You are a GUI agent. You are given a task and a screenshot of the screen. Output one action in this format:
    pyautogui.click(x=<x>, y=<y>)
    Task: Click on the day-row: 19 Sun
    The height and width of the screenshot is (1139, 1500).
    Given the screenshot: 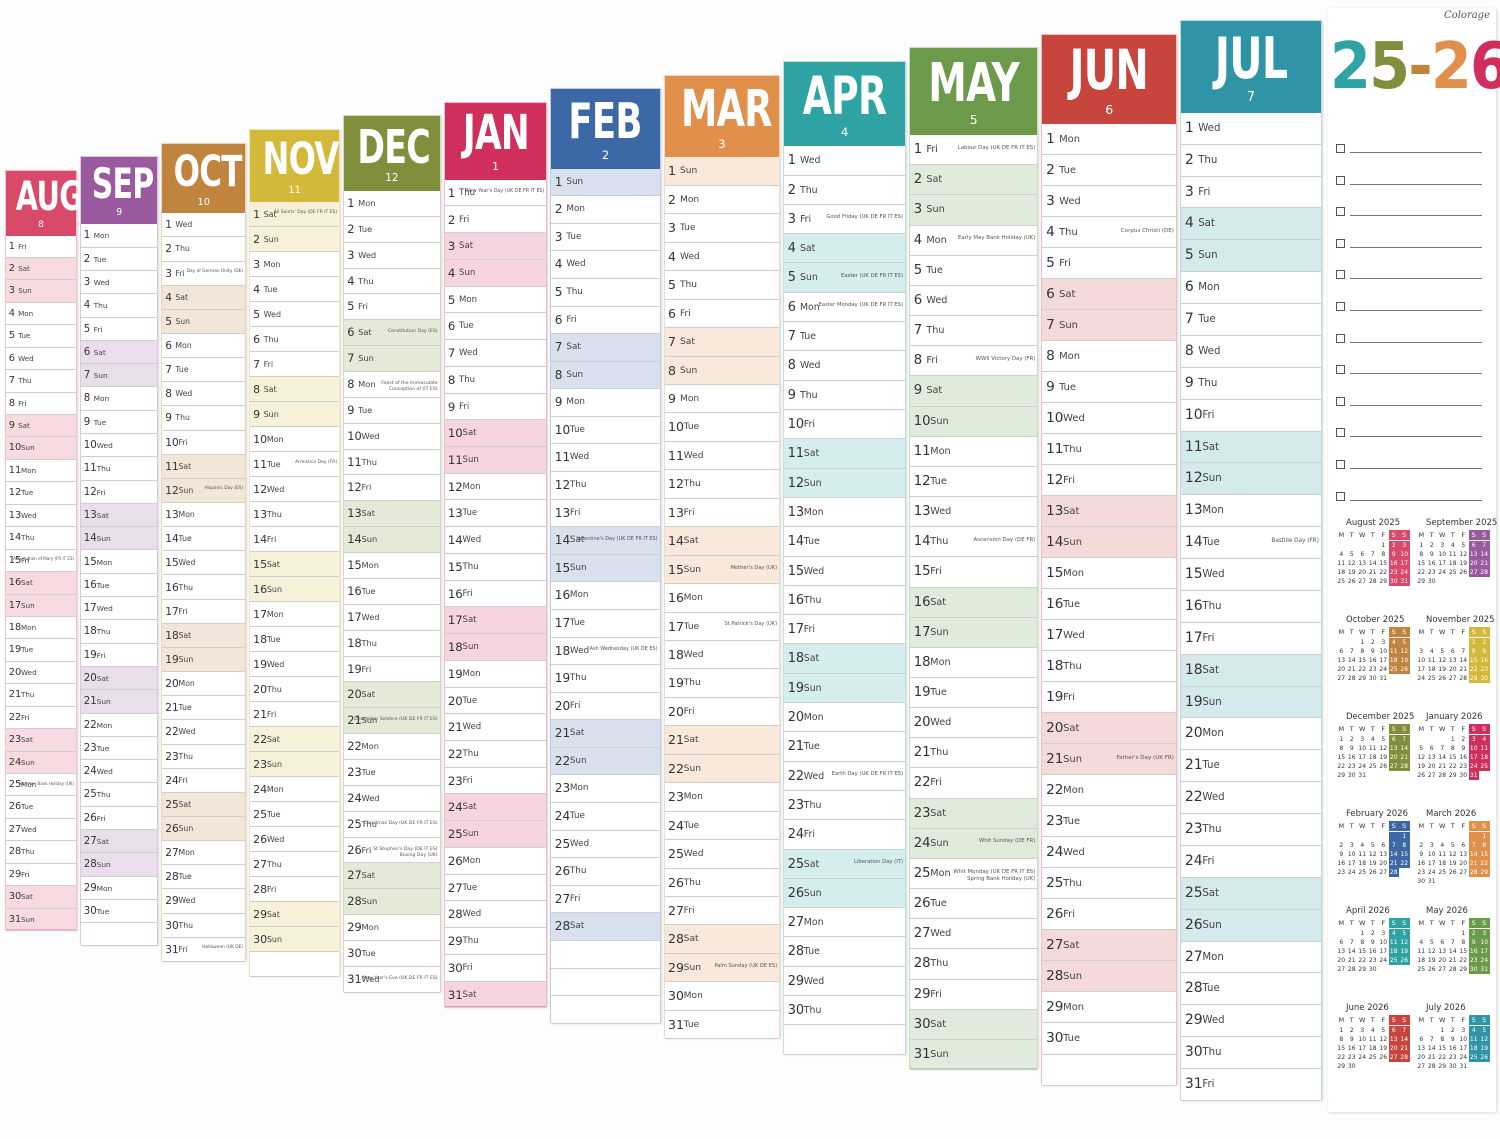 What is the action you would take?
    pyautogui.click(x=845, y=688)
    